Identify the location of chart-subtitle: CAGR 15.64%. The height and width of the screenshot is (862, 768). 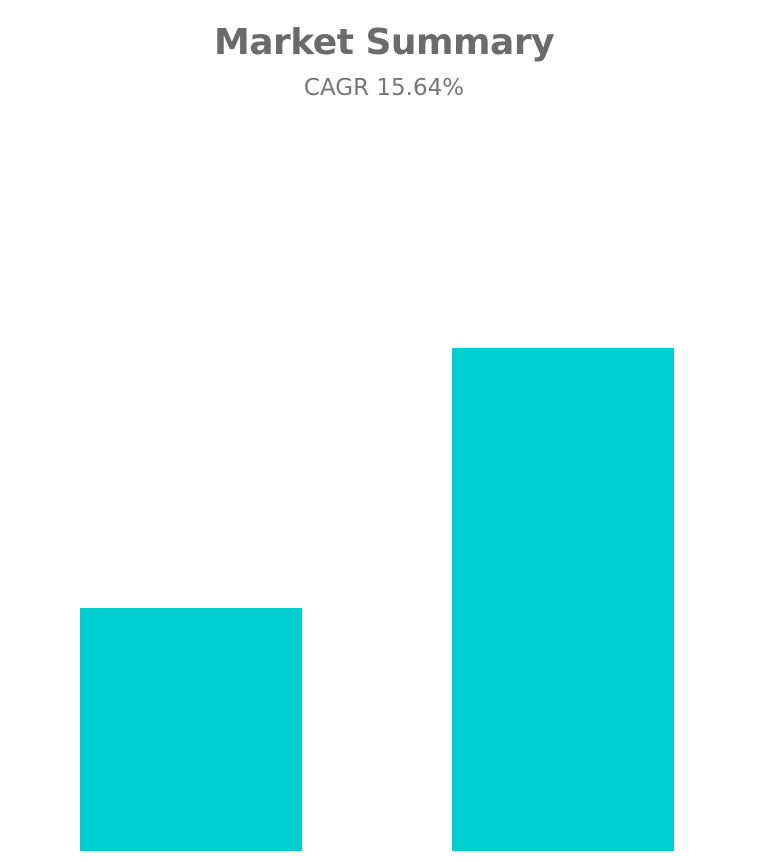
(384, 88).